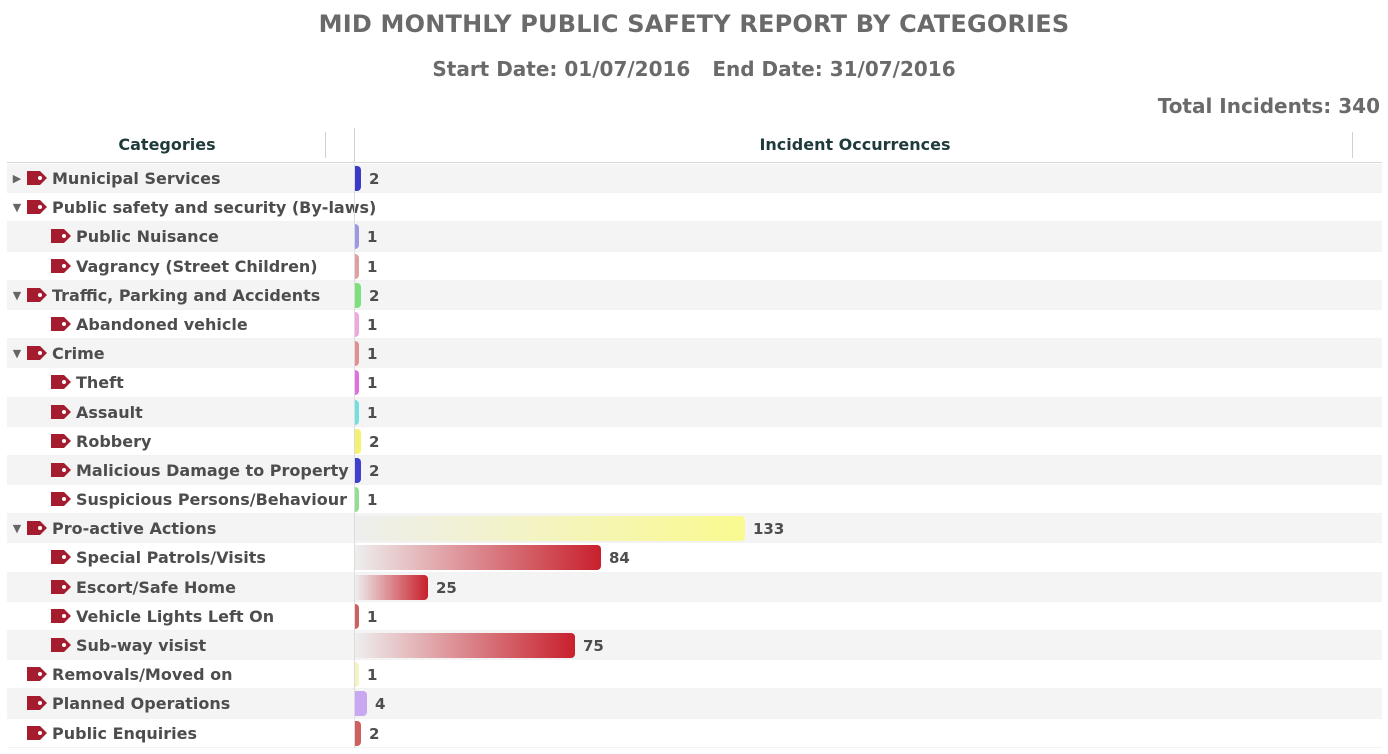  I want to click on end-date: End Date: 31/07/2016, so click(834, 69).